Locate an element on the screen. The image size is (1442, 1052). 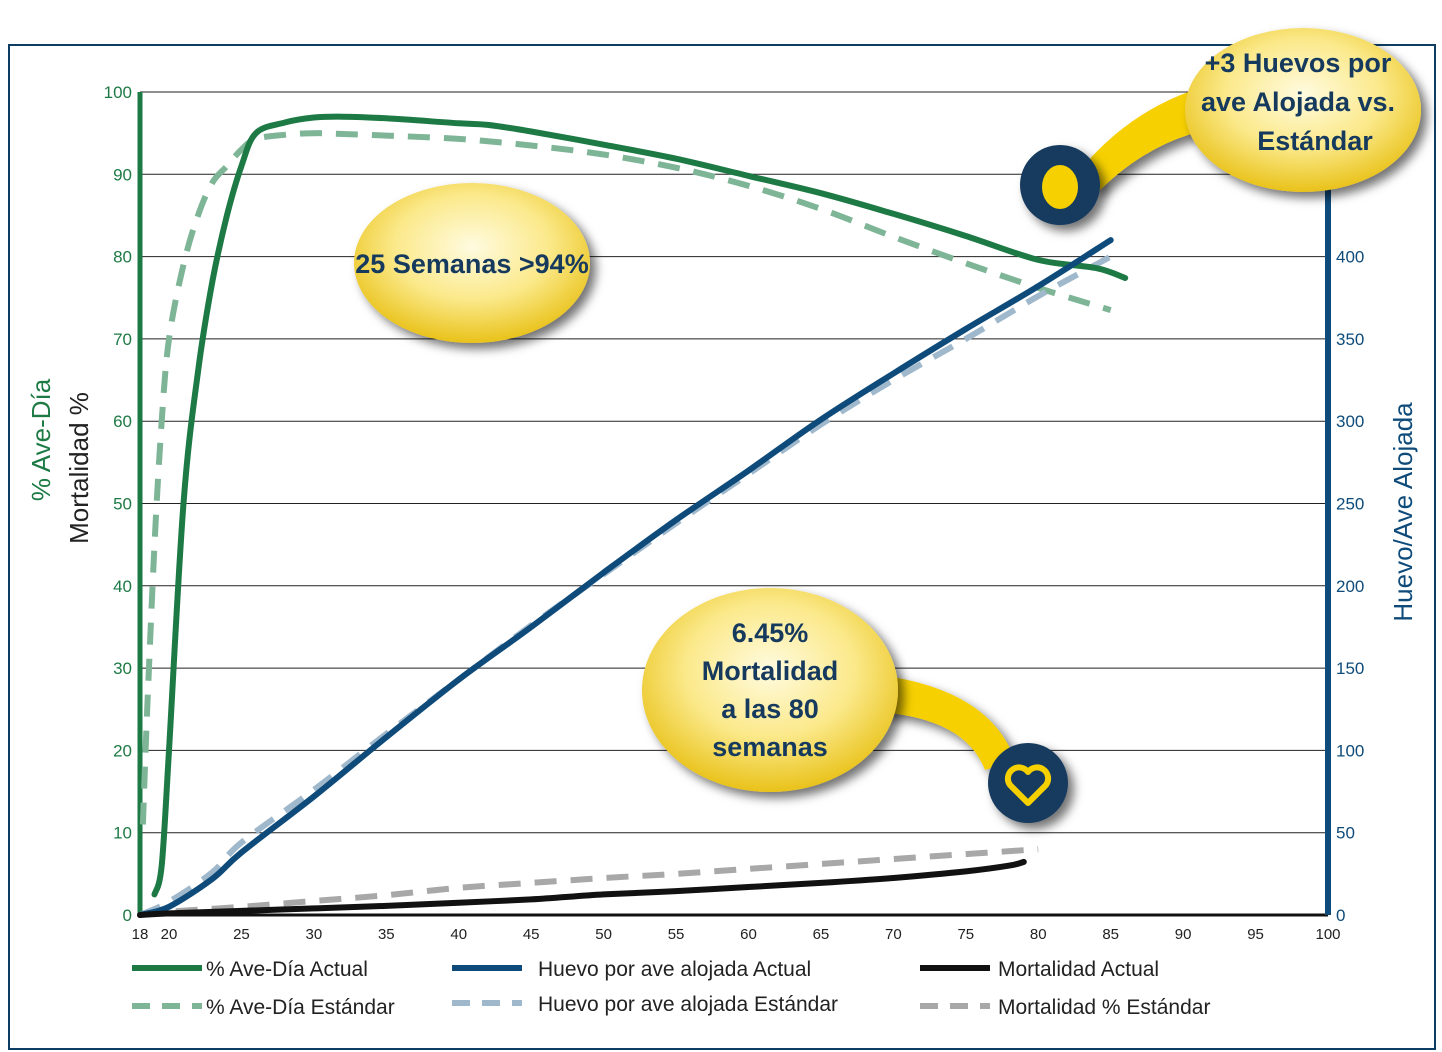
legend-label: Huevo por ave alojada Actual is located at coordinates (674, 969).